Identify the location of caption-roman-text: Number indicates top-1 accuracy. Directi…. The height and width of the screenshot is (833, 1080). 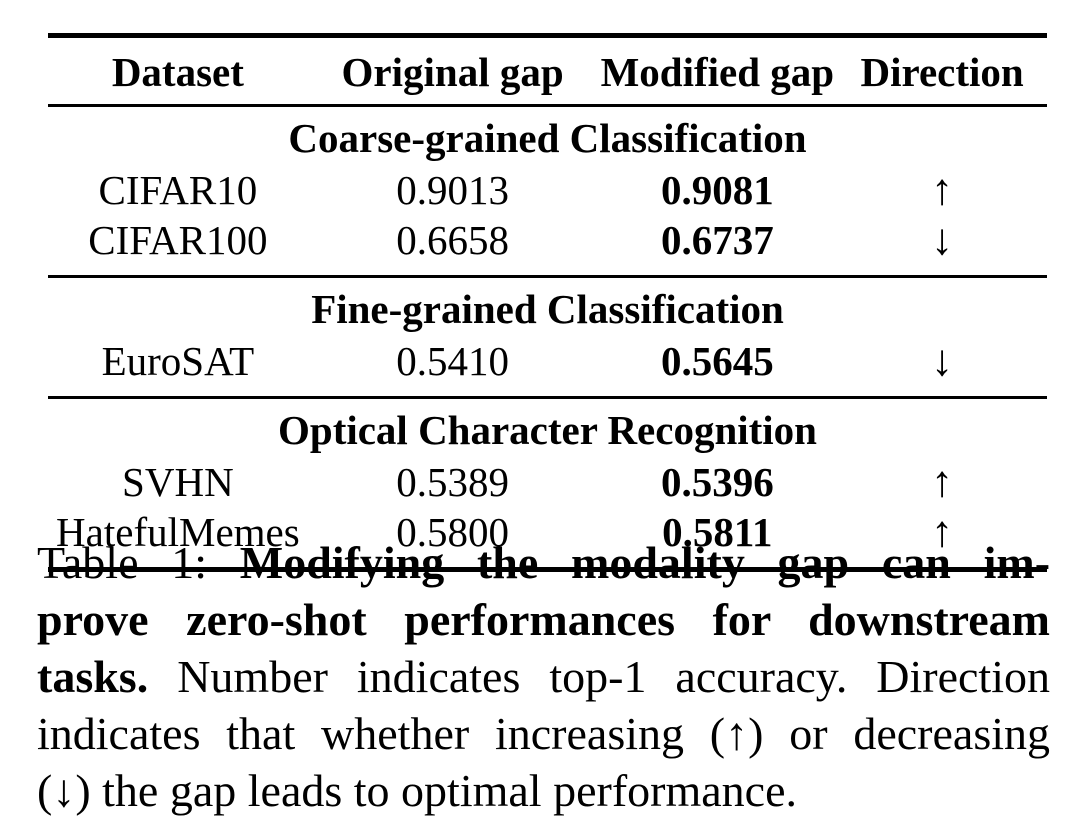
(613, 676).